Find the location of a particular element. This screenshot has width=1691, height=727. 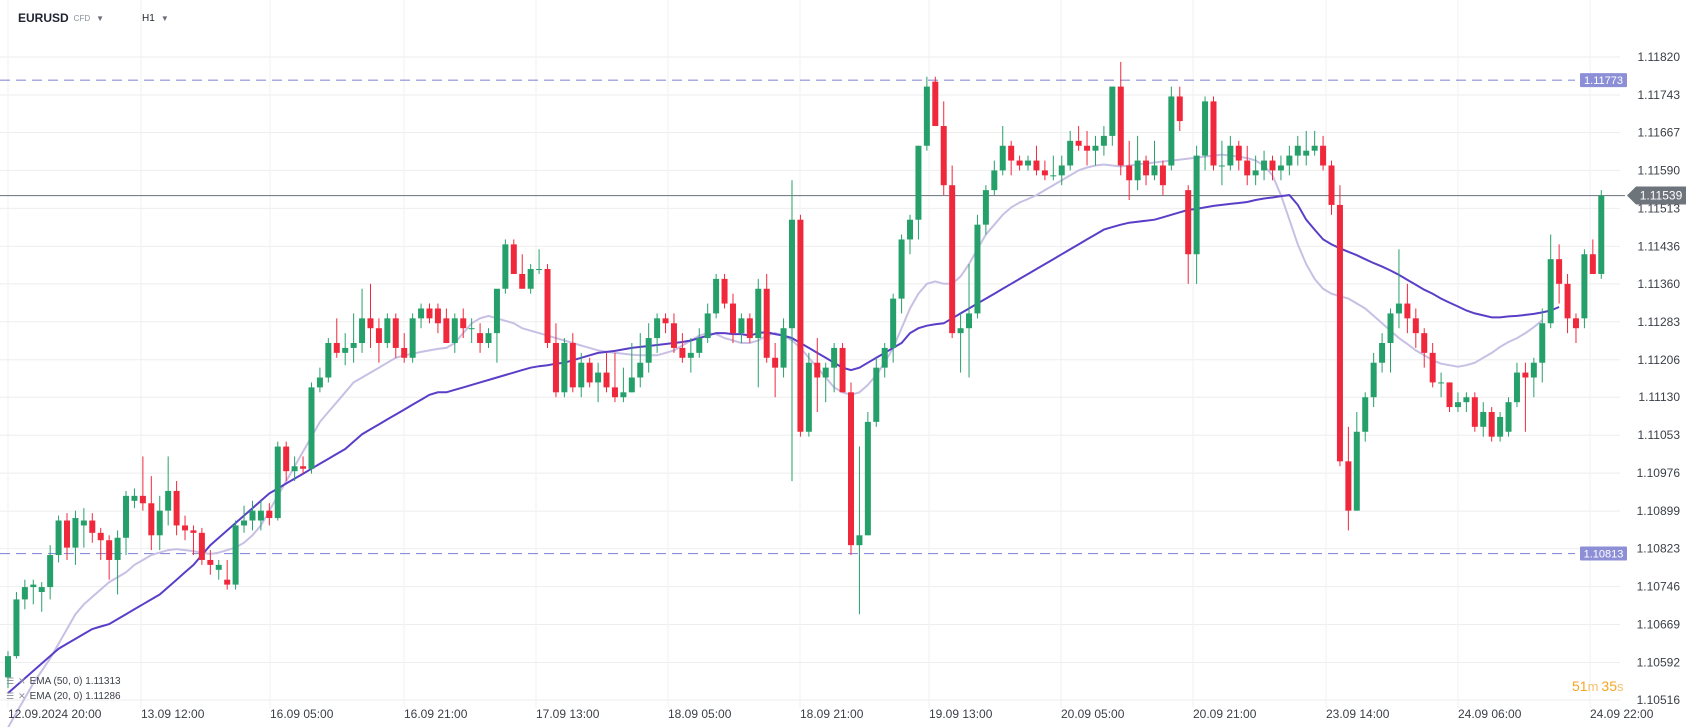

indicator-legend-ema20: ☰ ✕ EMA (20, 0) 1.11286 is located at coordinates (63, 696).